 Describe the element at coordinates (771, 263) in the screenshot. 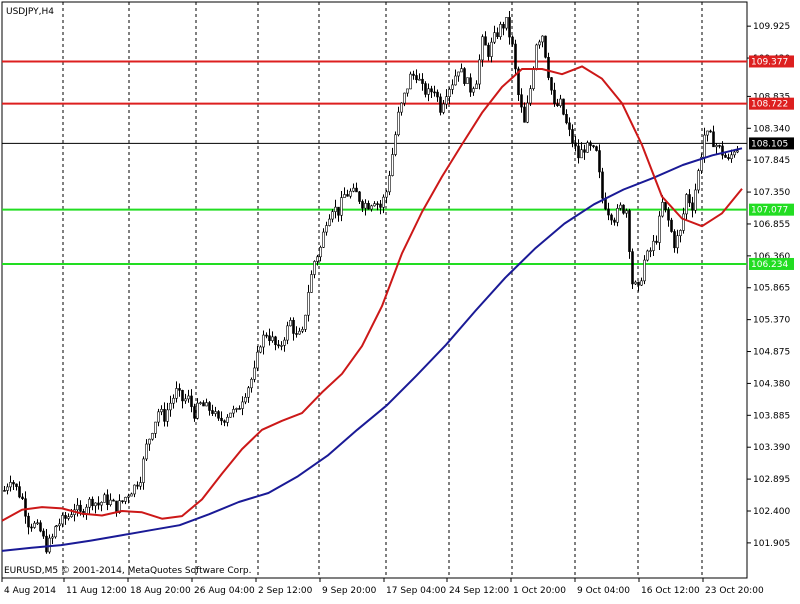

I see `level-price-box` at that location.